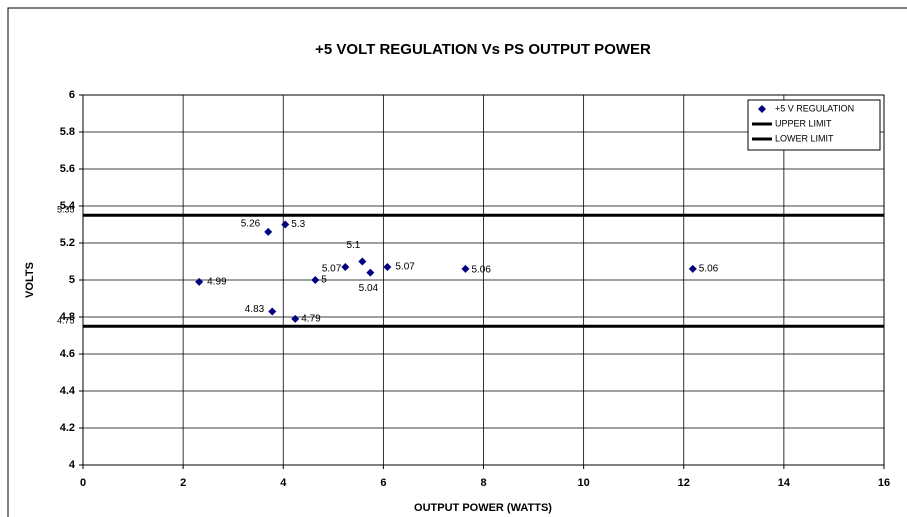 This screenshot has height=517, width=907. Describe the element at coordinates (66, 210) in the screenshot. I see `limit-label: 5.35` at that location.